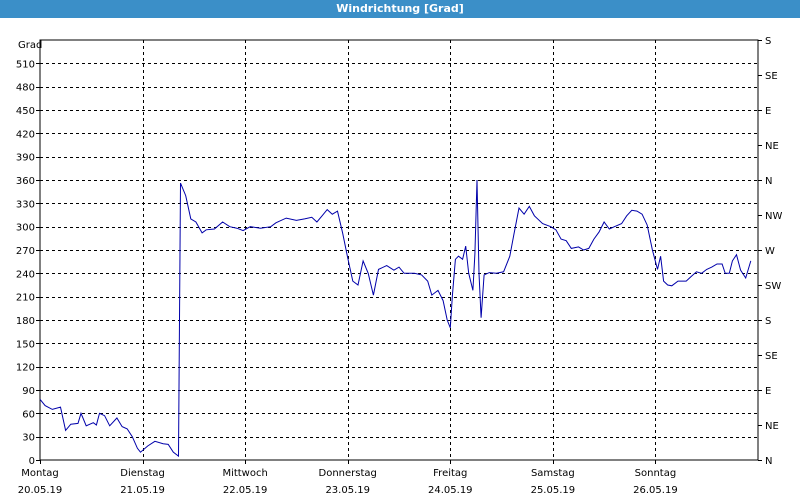 Image resolution: width=800 pixels, height=500 pixels. I want to click on x-tick-weekday: Montag, so click(39, 473).